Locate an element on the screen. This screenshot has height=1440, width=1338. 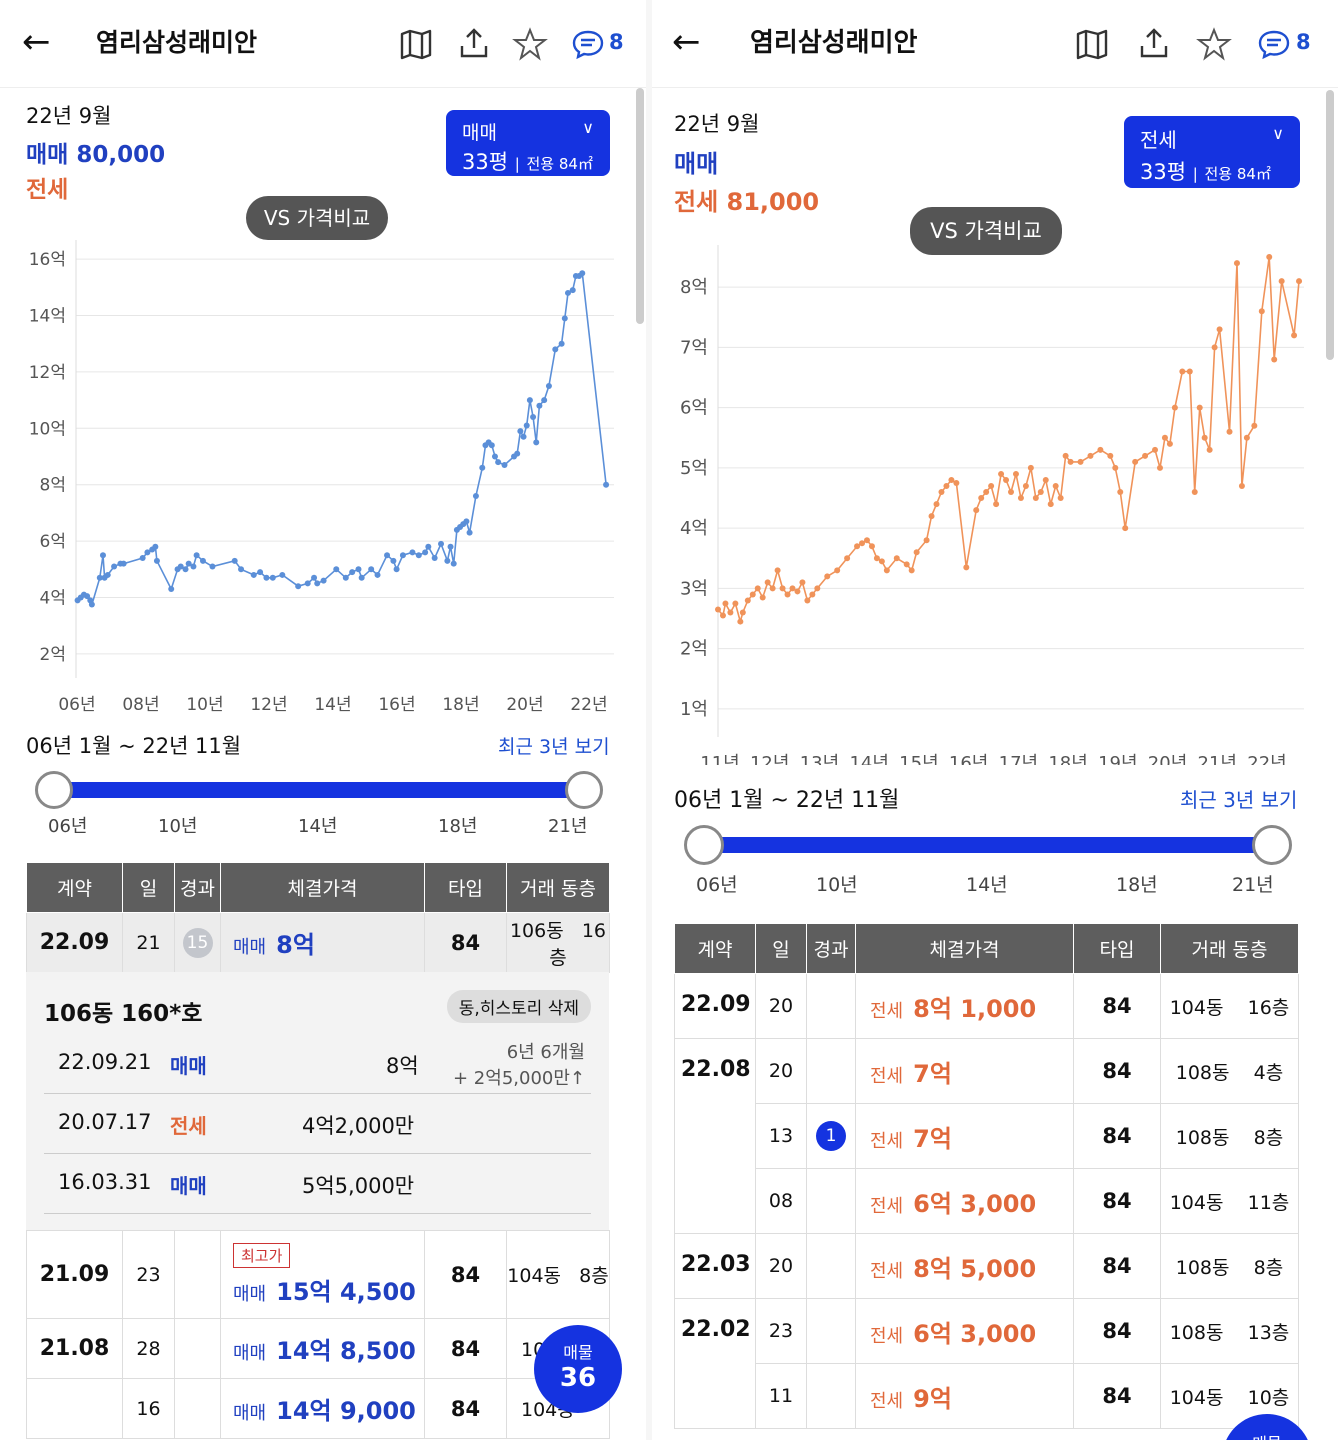
dong-floor-cell: 106동 16층 is located at coordinates (558, 942).